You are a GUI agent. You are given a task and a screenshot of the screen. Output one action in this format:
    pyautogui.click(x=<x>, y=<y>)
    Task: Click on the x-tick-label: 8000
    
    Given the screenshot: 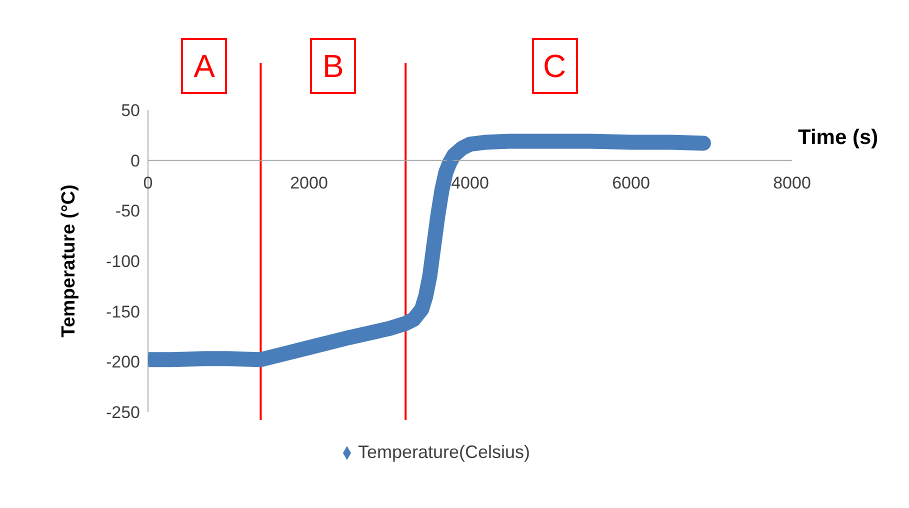 What is the action you would take?
    pyautogui.click(x=792, y=182)
    